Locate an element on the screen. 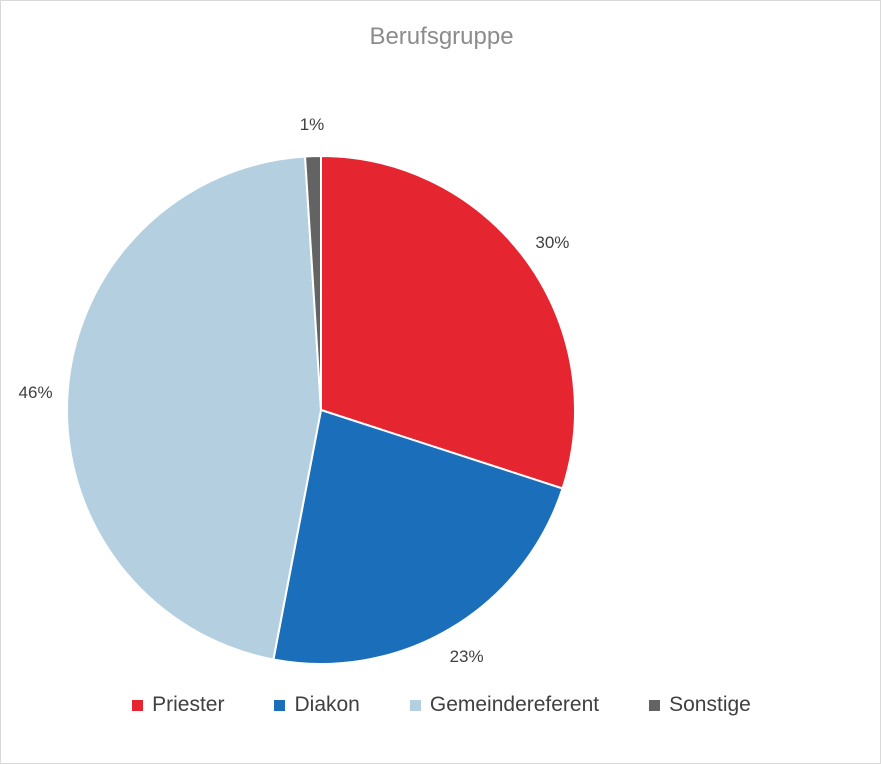 Image resolution: width=881 pixels, height=765 pixels. legend-item-sonstige: Sonstige is located at coordinates (700, 705).